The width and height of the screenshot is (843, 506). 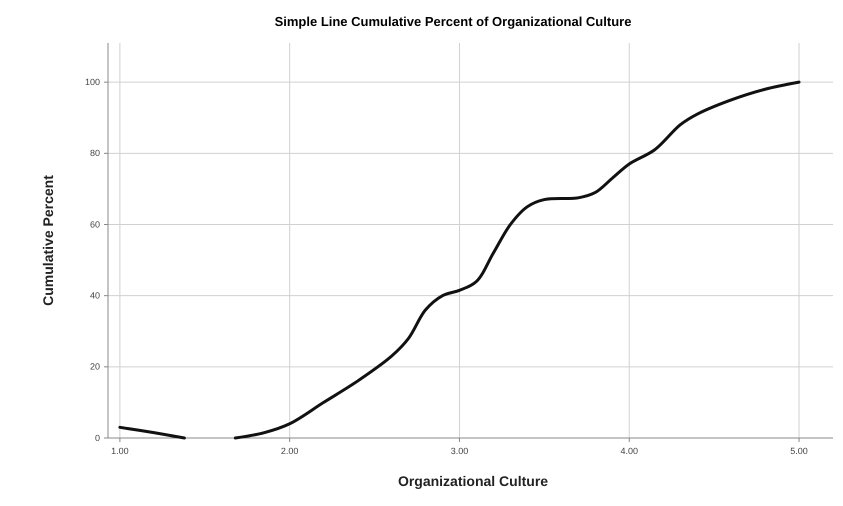 I want to click on x-tick-label: 1.00, so click(x=120, y=451).